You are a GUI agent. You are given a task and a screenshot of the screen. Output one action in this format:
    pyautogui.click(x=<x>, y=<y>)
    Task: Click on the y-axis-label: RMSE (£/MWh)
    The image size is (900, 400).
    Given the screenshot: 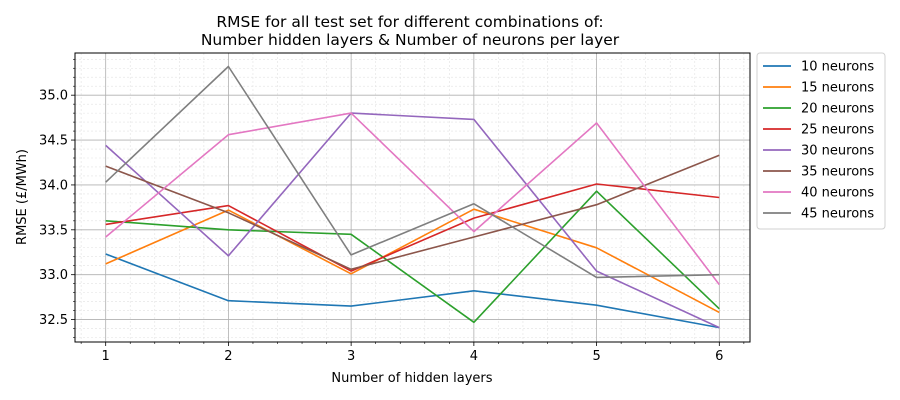 What is the action you would take?
    pyautogui.click(x=22, y=197)
    